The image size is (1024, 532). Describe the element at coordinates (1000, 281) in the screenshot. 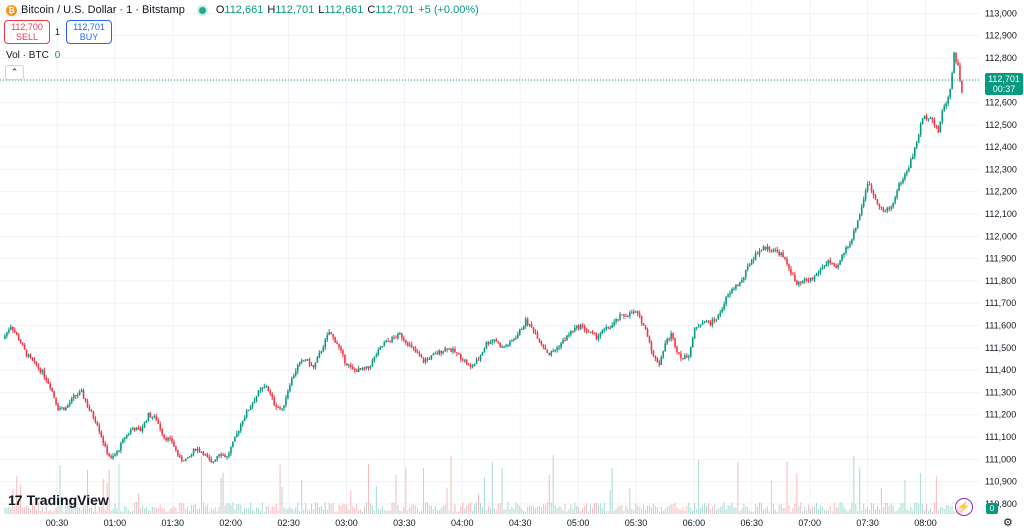

I see `price-tick-label: 111,800` at that location.